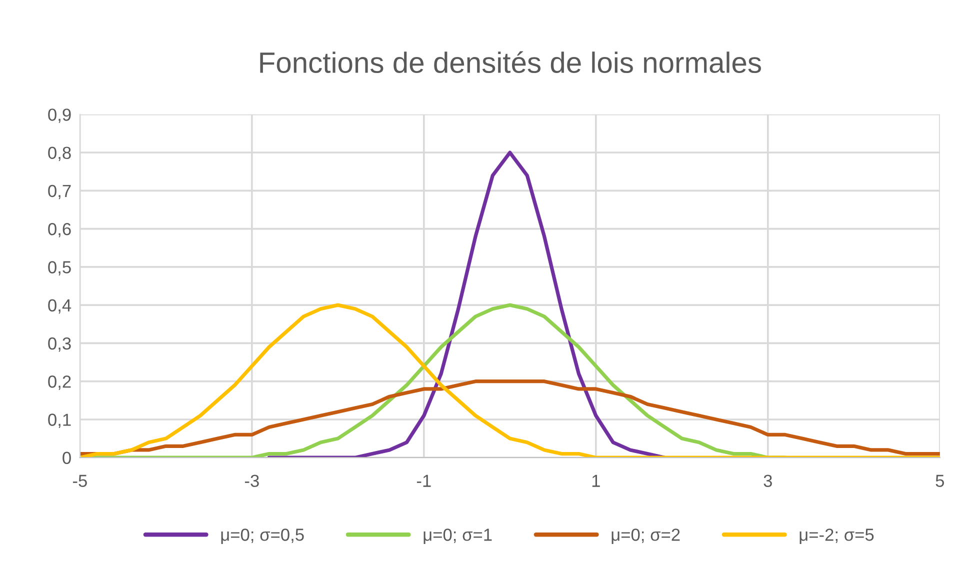 The width and height of the screenshot is (963, 572). I want to click on legend-label: μ=-2; σ=5, so click(837, 536).